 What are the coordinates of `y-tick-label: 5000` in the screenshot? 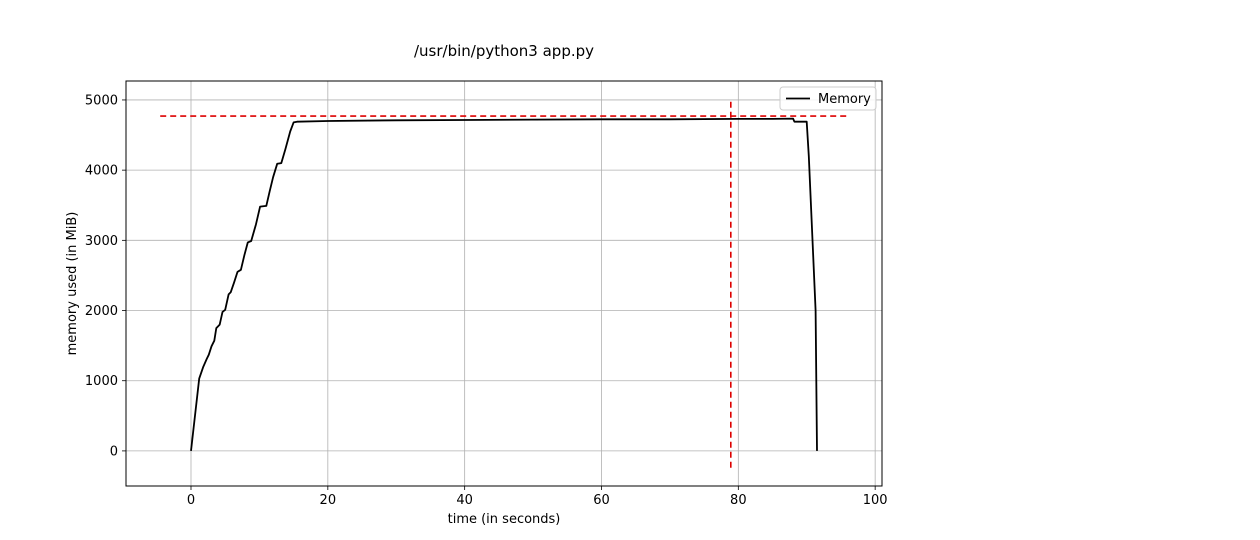 It's located at (101, 100).